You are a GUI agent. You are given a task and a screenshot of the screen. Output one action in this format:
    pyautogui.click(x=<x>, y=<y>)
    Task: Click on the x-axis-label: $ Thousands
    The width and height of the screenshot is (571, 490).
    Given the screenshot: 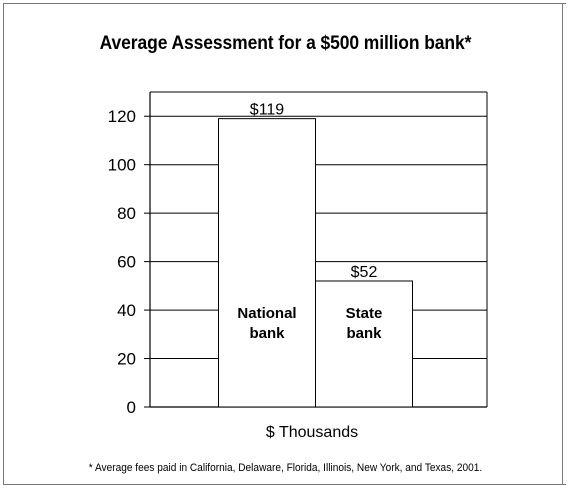 What is the action you would take?
    pyautogui.click(x=312, y=432)
    